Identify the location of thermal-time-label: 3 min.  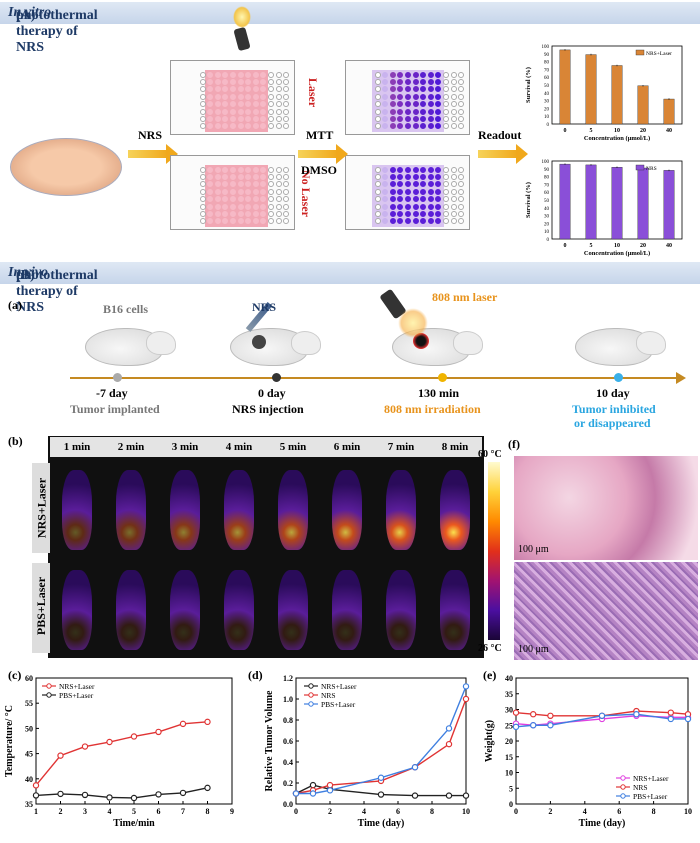
(185, 447).